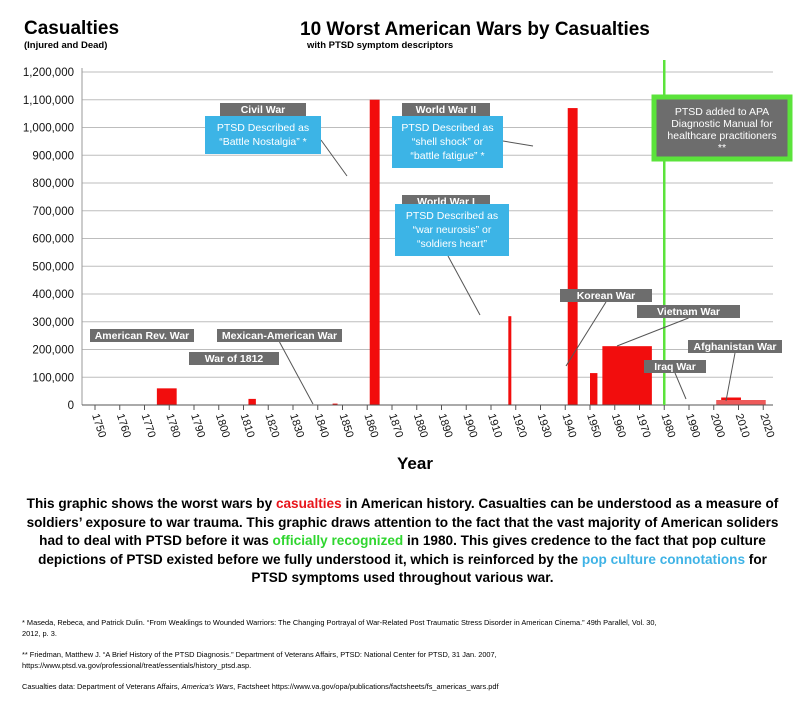 This screenshot has width=805, height=709. I want to click on callout-leader-world-war-i, so click(464, 285).